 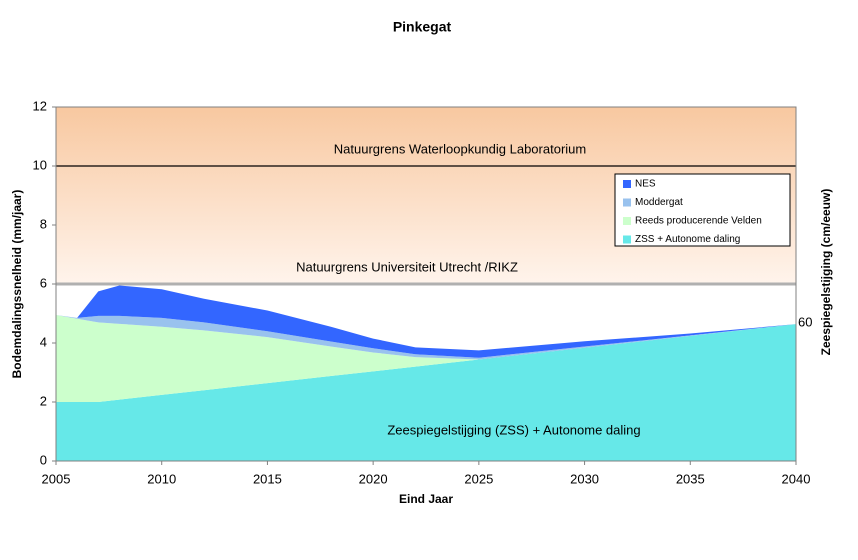 I want to click on legend-label: Reeds producerende Velden, so click(x=698, y=221).